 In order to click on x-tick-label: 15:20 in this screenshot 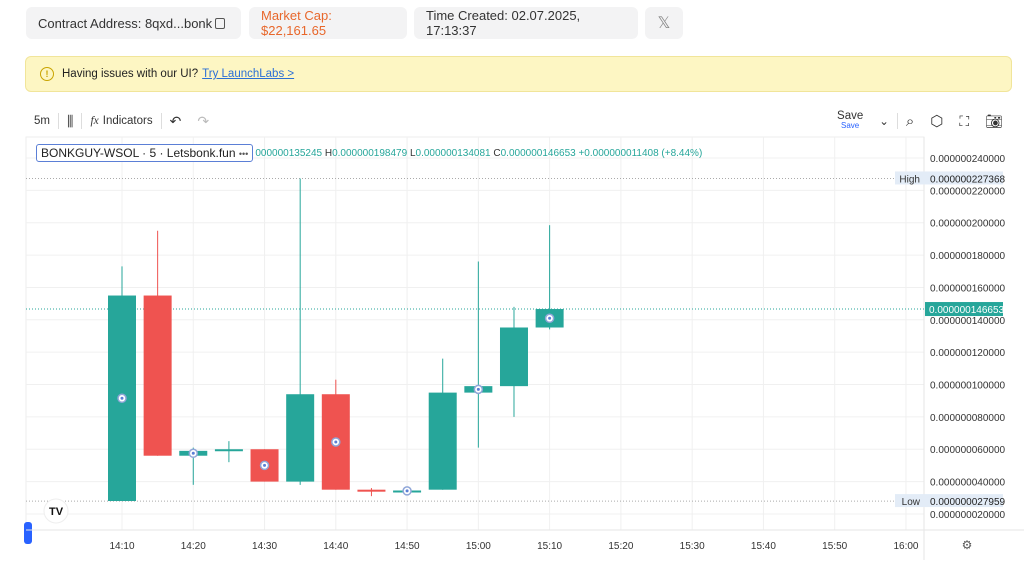, I will do `click(620, 546)`.